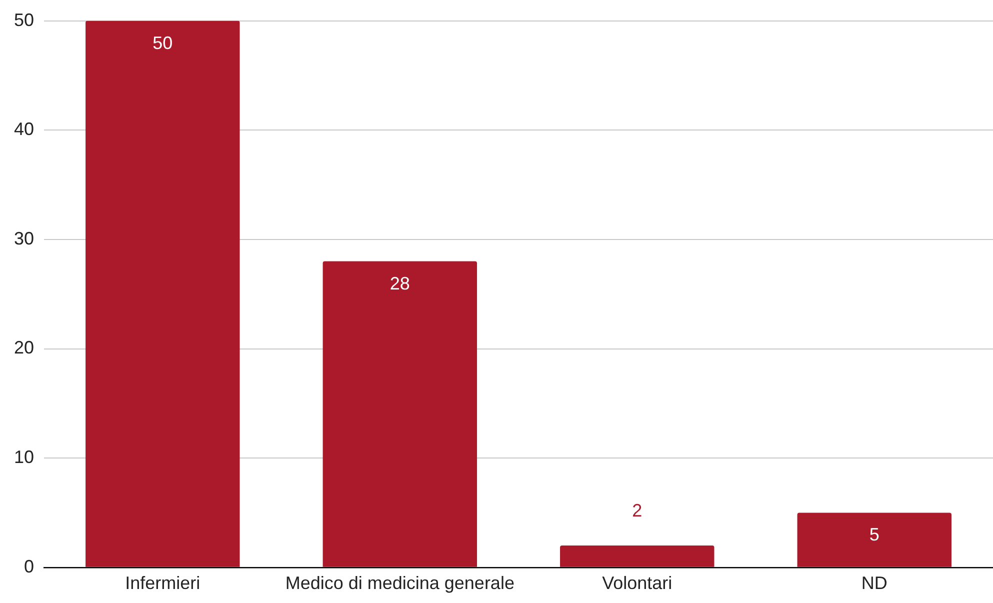 This screenshot has height=603, width=993. I want to click on data-label: 2, so click(637, 510).